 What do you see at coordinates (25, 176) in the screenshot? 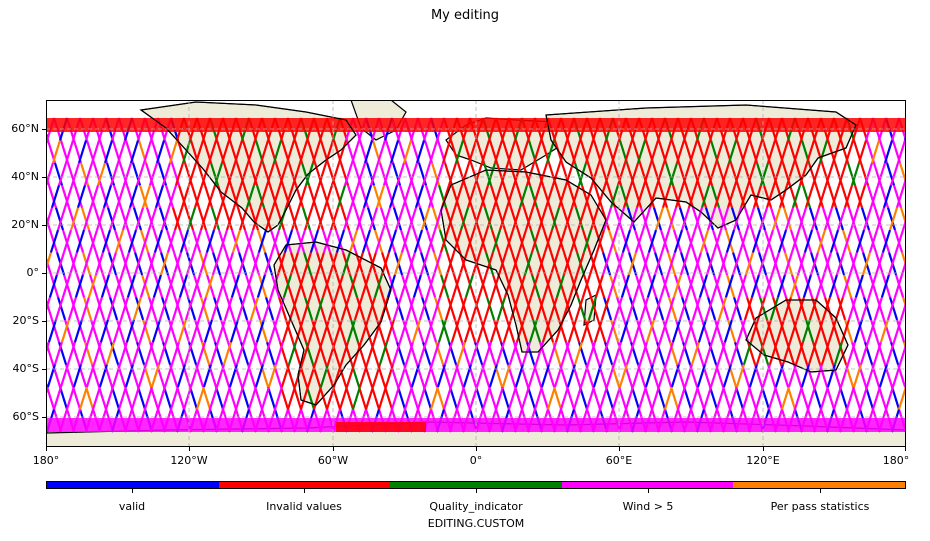
I see `ytick-label: 40°N` at bounding box center [25, 176].